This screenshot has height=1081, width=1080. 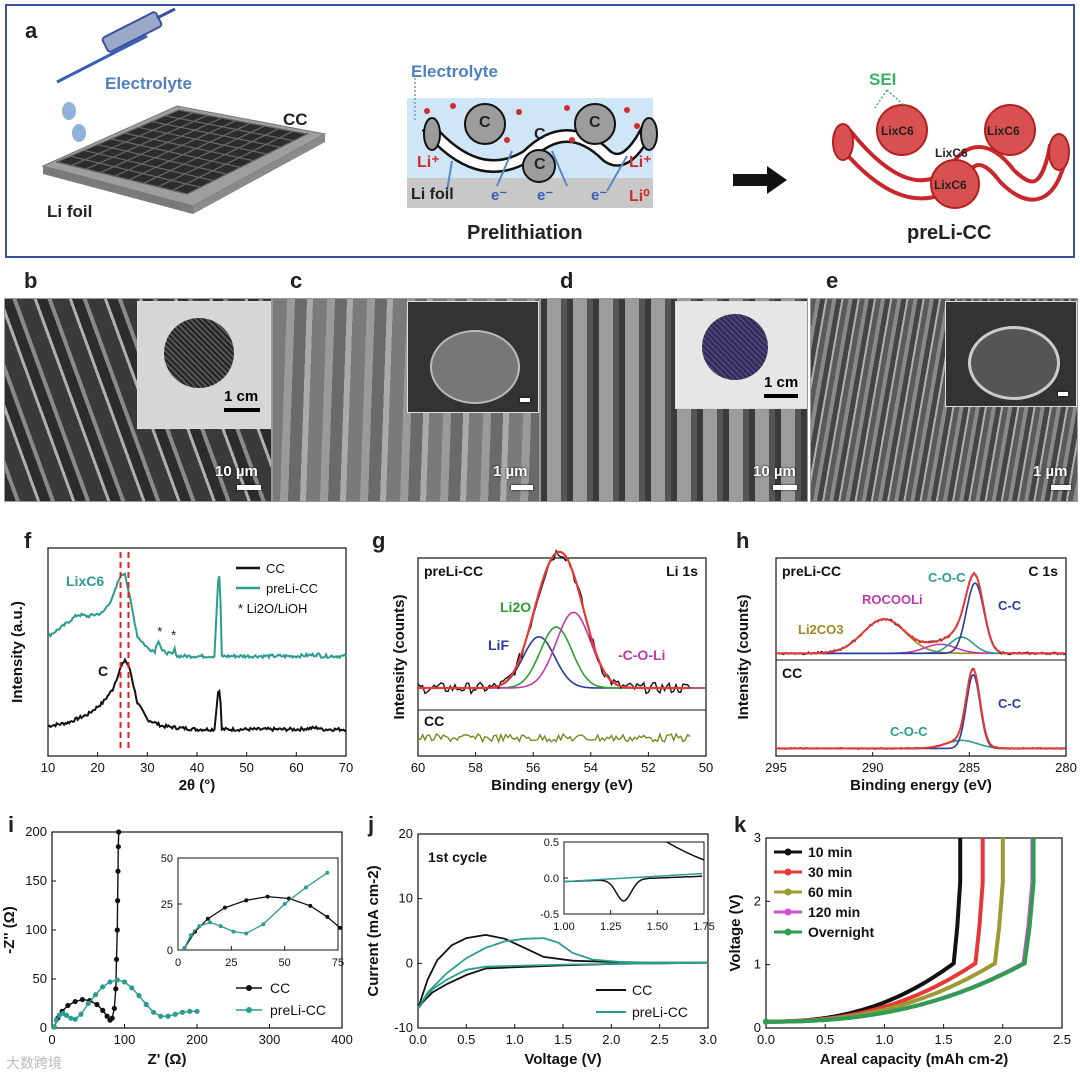 What do you see at coordinates (591, 767) in the screenshot?
I see `x-tick-label: 54` at bounding box center [591, 767].